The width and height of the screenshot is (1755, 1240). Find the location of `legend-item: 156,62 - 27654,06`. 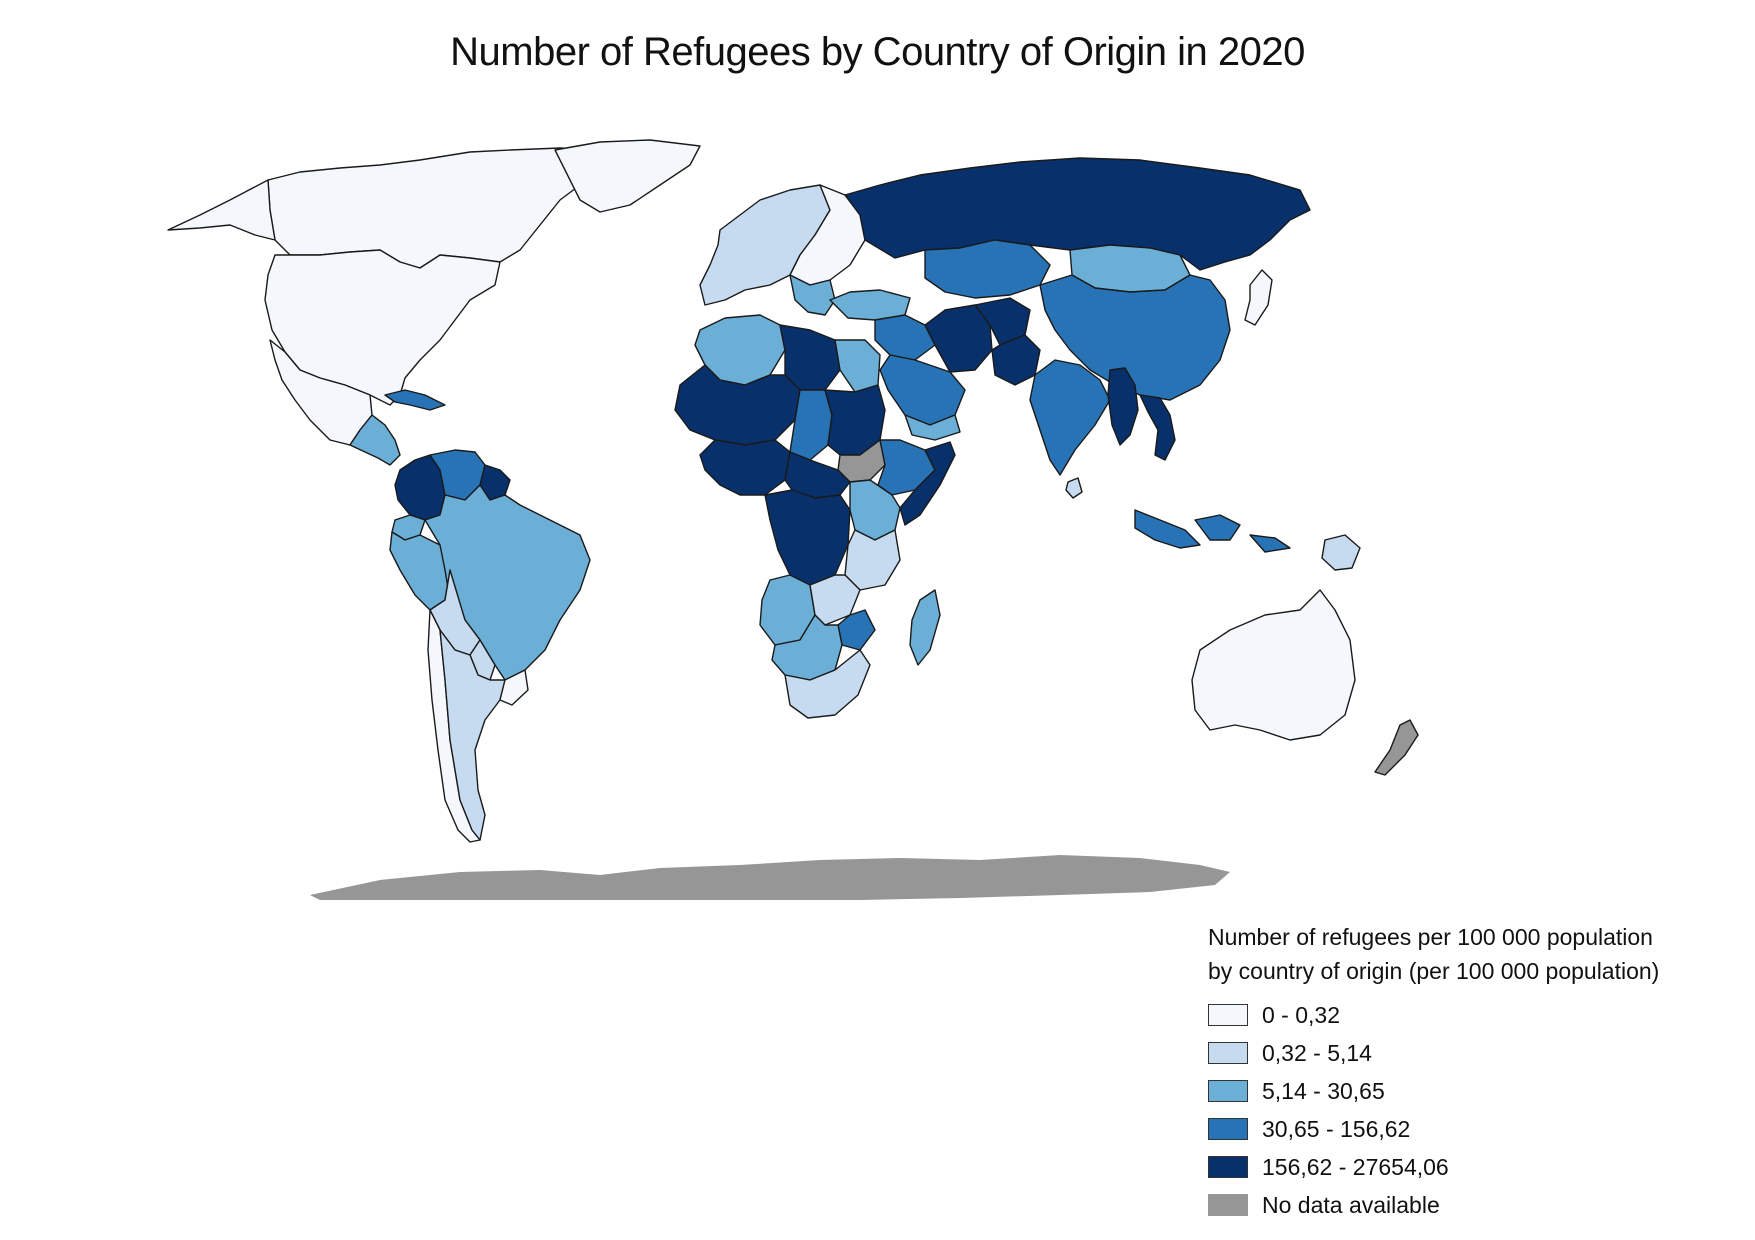

legend-item: 156,62 - 27654,06 is located at coordinates (1468, 1167).